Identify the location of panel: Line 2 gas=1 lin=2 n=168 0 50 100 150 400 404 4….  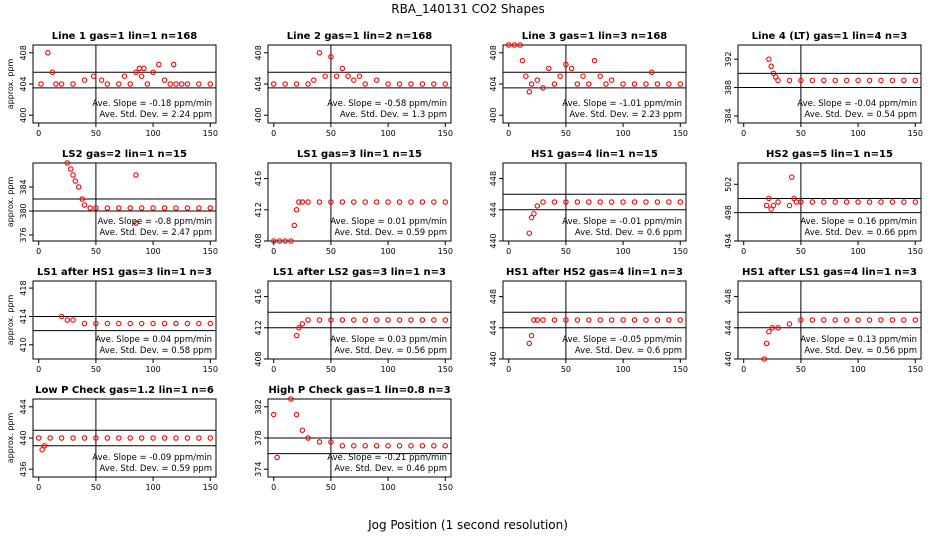
(353, 84).